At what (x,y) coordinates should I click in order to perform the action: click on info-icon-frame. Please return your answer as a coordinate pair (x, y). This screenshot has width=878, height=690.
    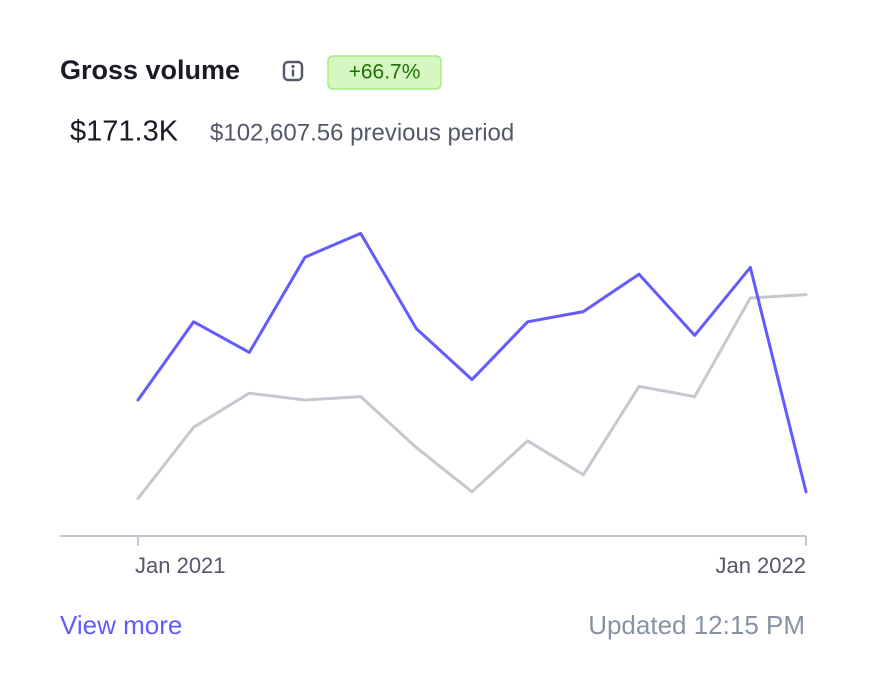
    Looking at the image, I should click on (293, 71).